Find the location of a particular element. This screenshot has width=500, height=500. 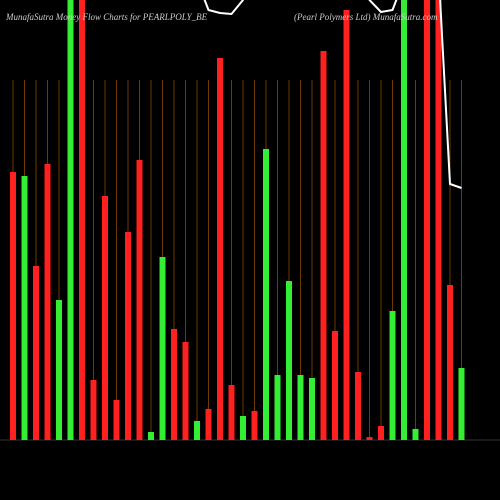

chart-subtitle: (Pearl Polymers Ltd) MunafaSutra.com is located at coordinates (366, 17).